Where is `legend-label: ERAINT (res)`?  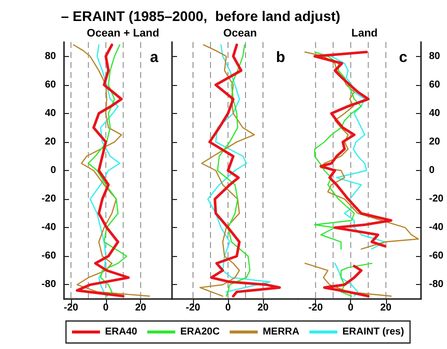 legend-label: ERAINT (res) is located at coordinates (373, 332).